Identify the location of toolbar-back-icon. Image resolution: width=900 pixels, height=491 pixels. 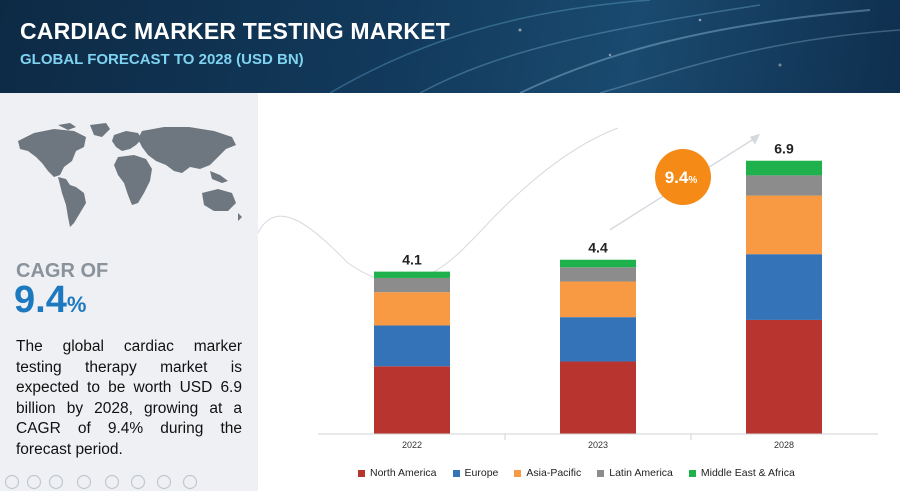
(12, 482).